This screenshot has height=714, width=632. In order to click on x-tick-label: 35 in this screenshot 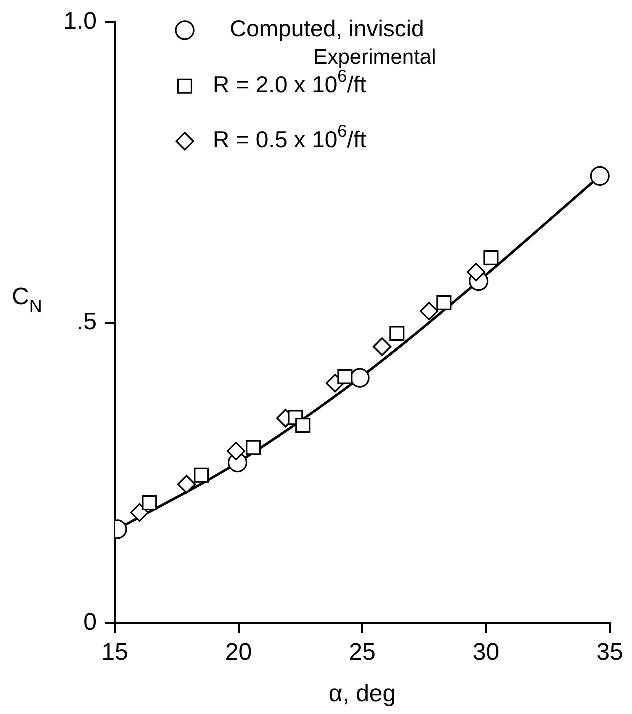, I will do `click(610, 652)`.